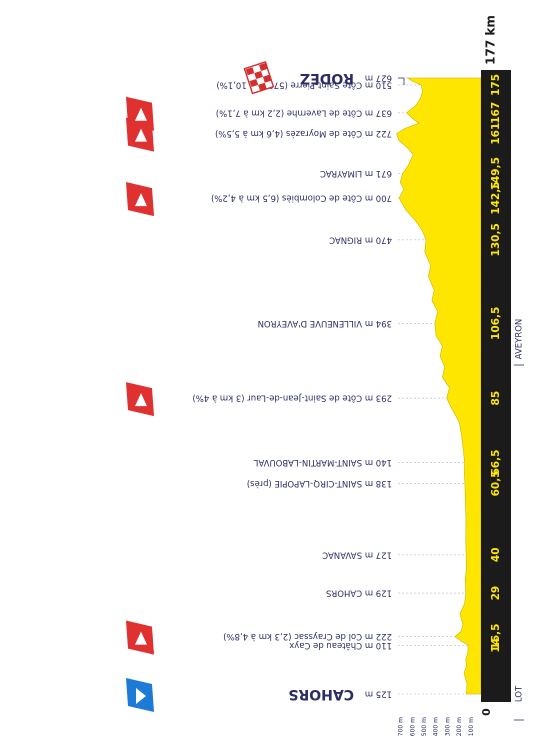 This screenshot has height=745, width=559. Describe the element at coordinates (401, 726) in the screenshot. I see `altitude-tick-label: 700 m` at that location.